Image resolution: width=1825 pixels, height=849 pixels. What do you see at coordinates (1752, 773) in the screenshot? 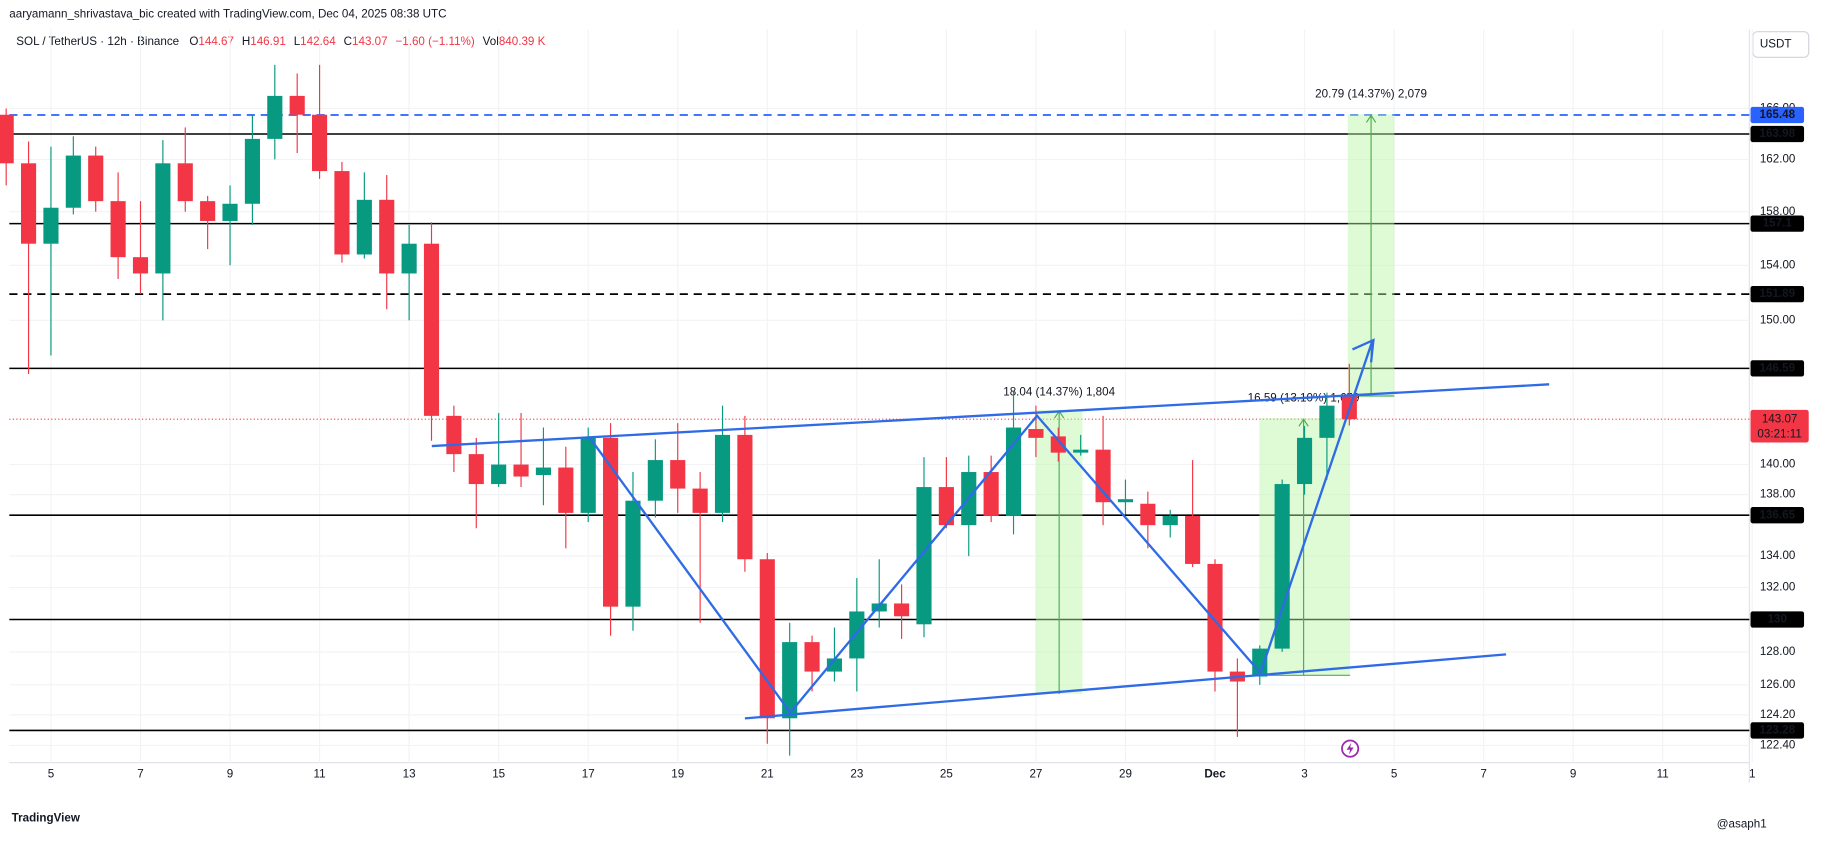
I see `x-tick-label: 1` at bounding box center [1752, 773].